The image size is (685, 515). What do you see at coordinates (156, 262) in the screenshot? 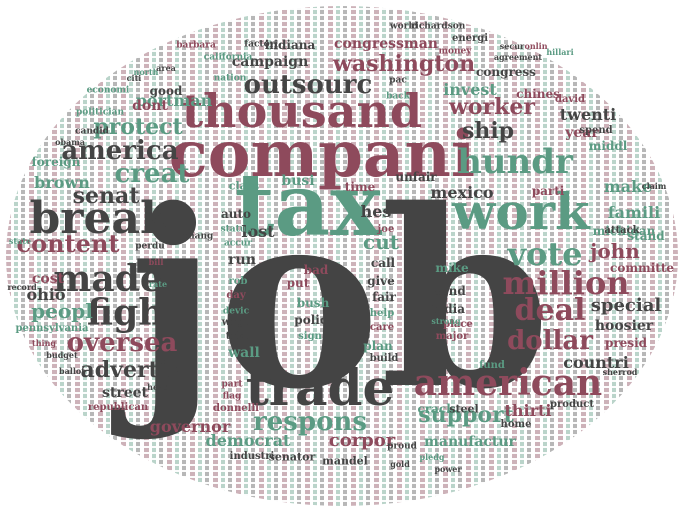
I see `word-bill: bill` at bounding box center [156, 262].